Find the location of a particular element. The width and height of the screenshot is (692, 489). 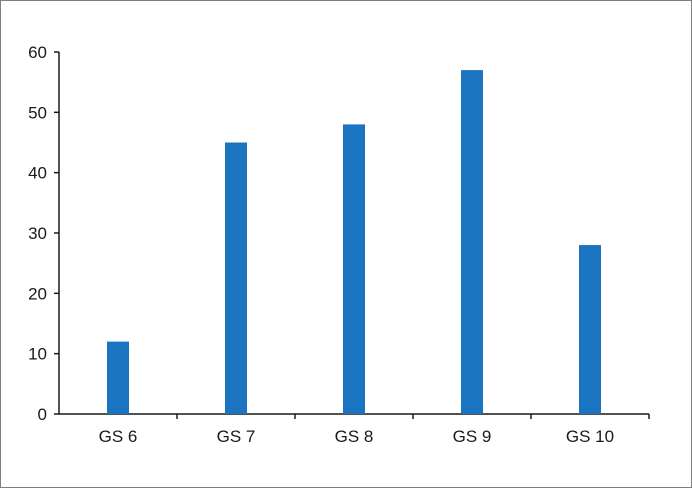

y-tick-label: 30 is located at coordinates (37, 233).